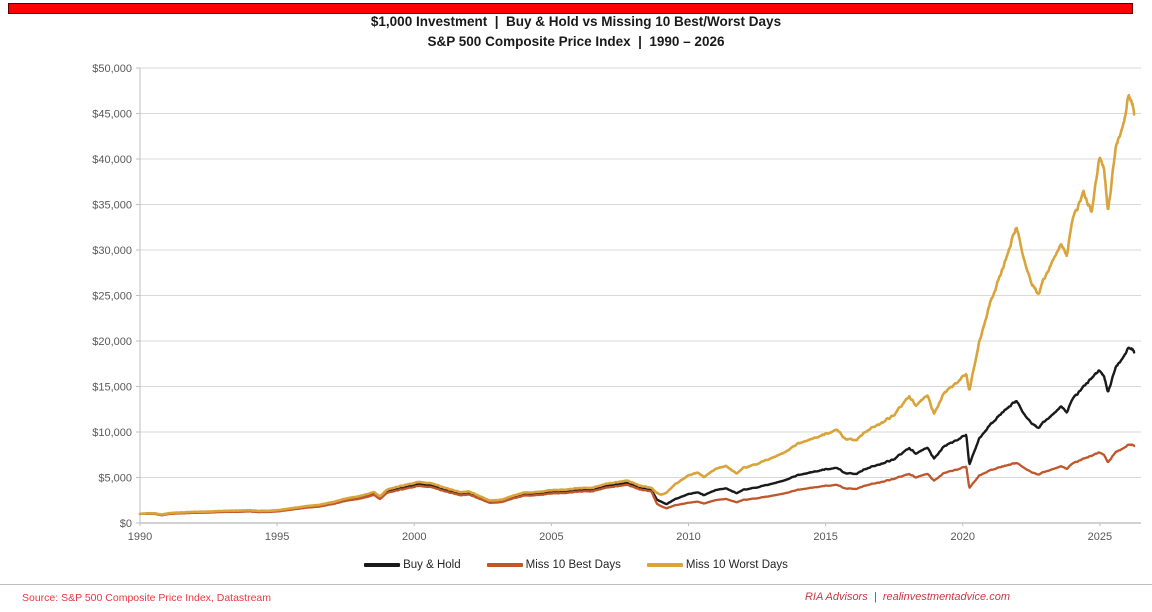  I want to click on y-tick-label: $10,000, so click(112, 433).